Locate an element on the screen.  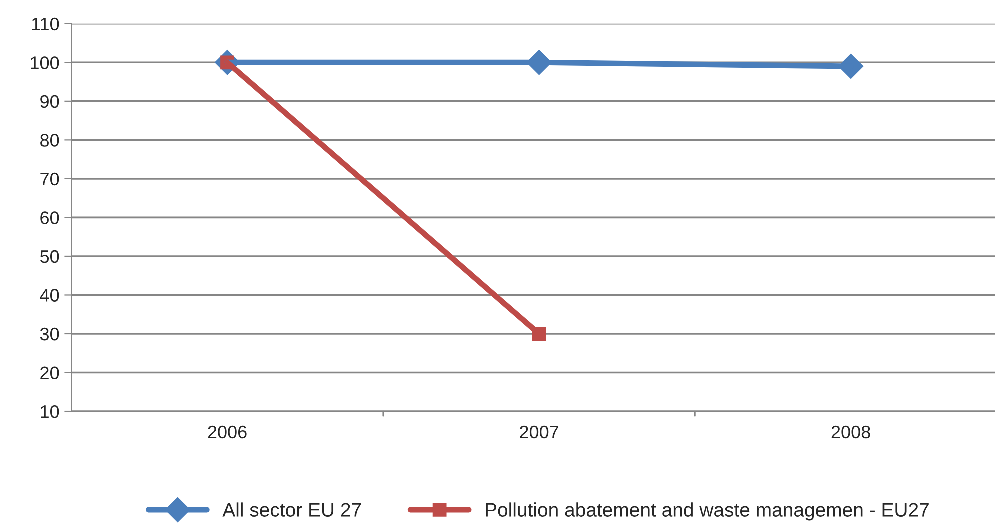
y-tick-label: 40 is located at coordinates (50, 295).